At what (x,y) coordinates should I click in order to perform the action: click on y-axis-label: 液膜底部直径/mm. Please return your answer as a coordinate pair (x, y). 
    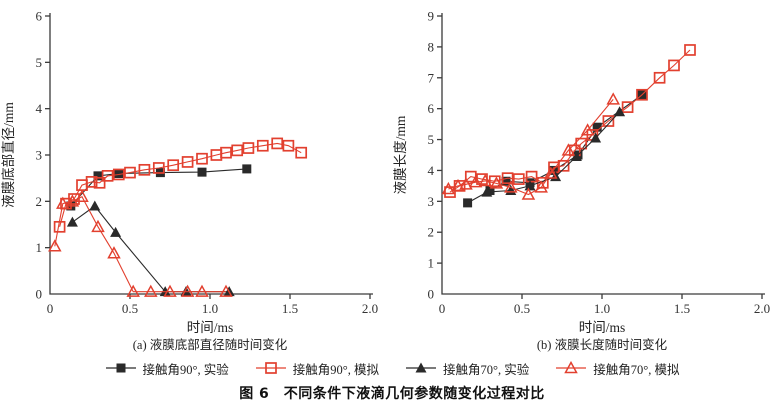
    Looking at the image, I should click on (8, 155).